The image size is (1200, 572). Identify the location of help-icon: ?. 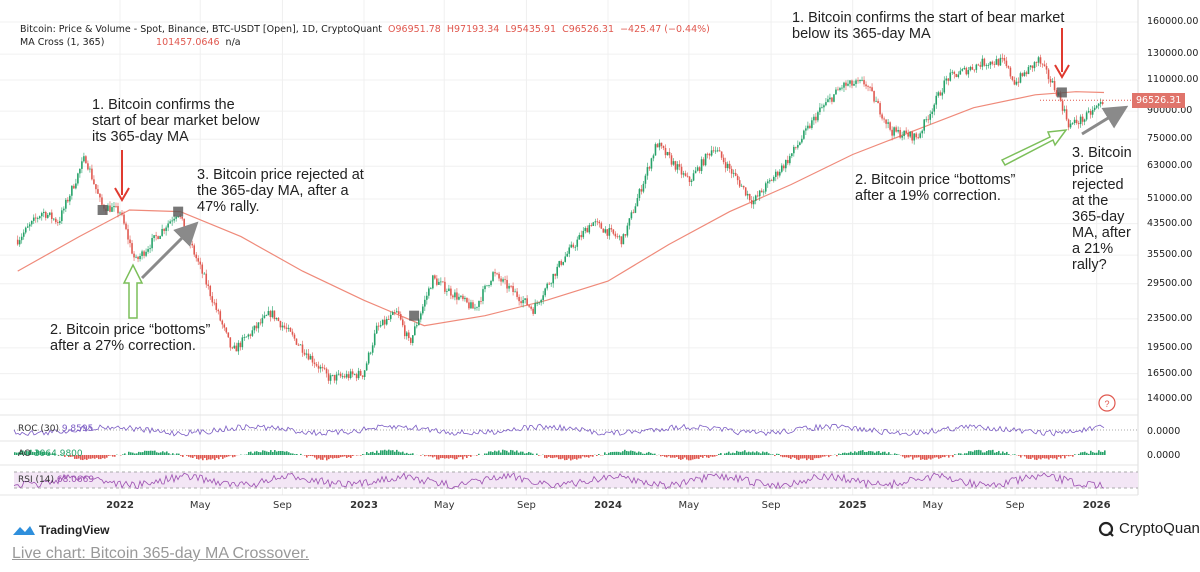
(1107, 403).